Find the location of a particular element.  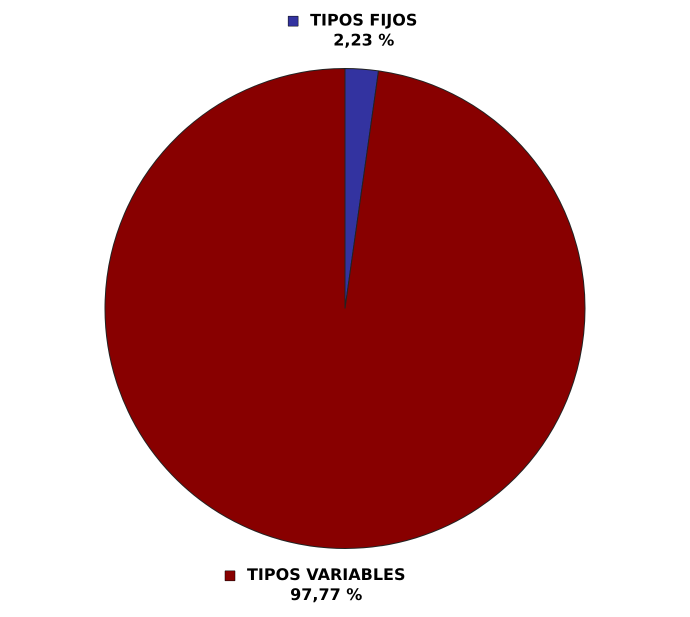

data-label: 2,23 % is located at coordinates (363, 40).